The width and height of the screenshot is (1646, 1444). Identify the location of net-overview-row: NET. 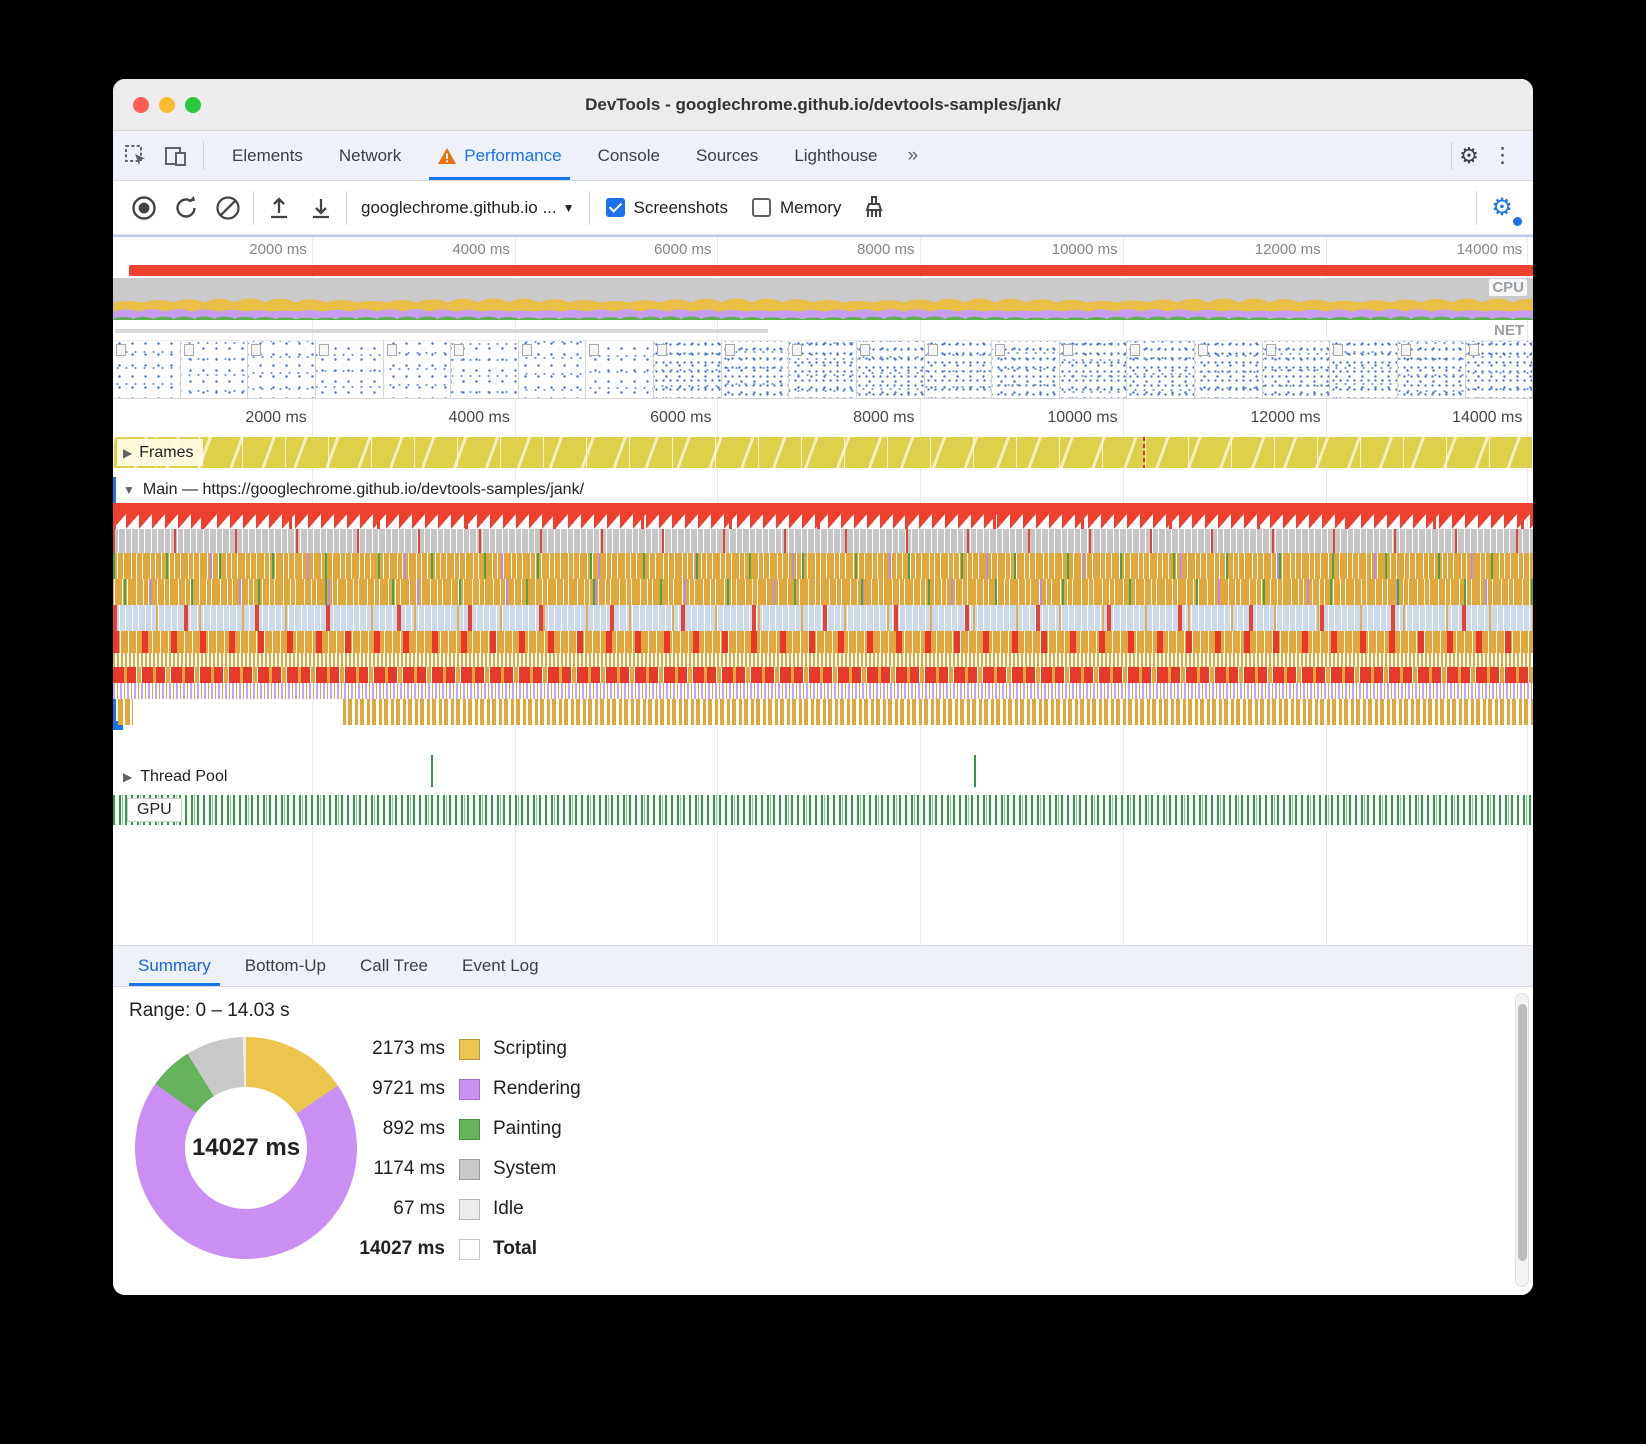
(823, 330).